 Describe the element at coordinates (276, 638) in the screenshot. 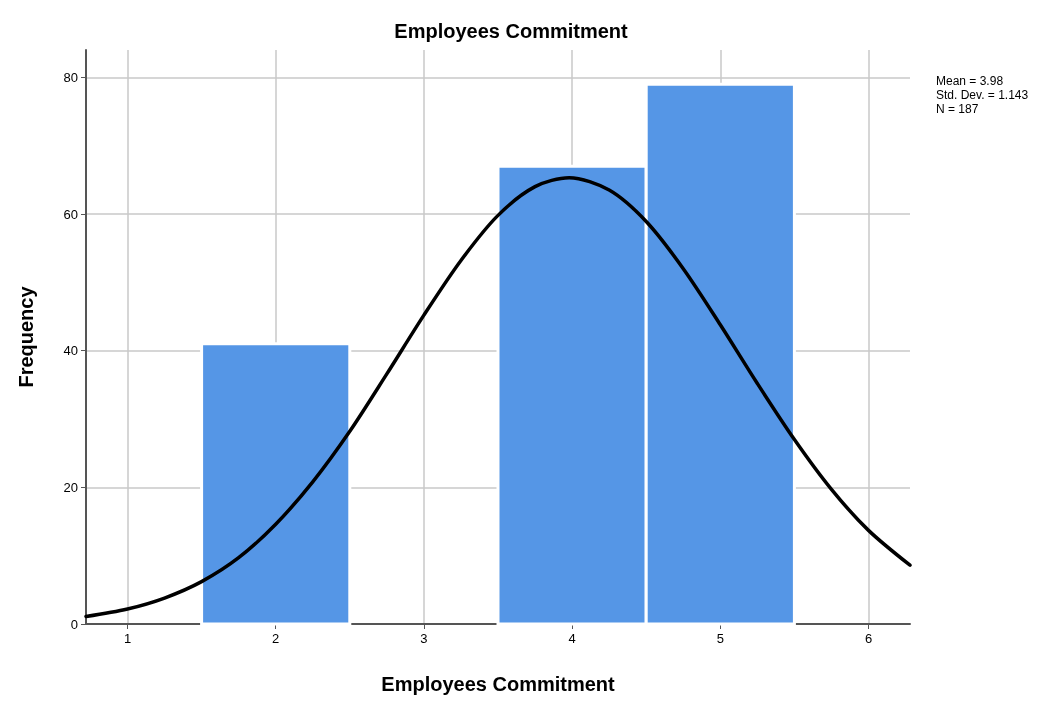

I see `x-tick-label: 2` at that location.